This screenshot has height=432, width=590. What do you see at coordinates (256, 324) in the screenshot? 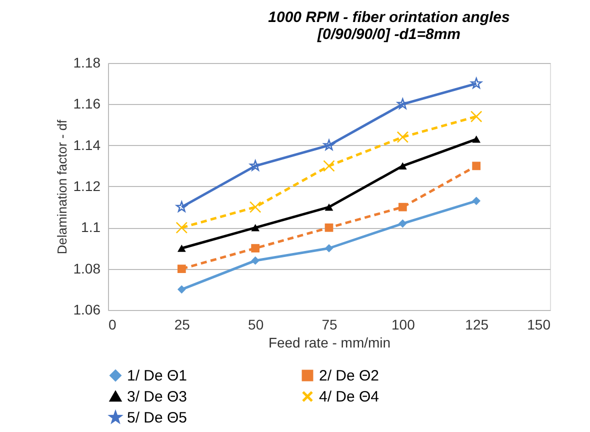
I see `x-tick-label: 50` at bounding box center [256, 324].